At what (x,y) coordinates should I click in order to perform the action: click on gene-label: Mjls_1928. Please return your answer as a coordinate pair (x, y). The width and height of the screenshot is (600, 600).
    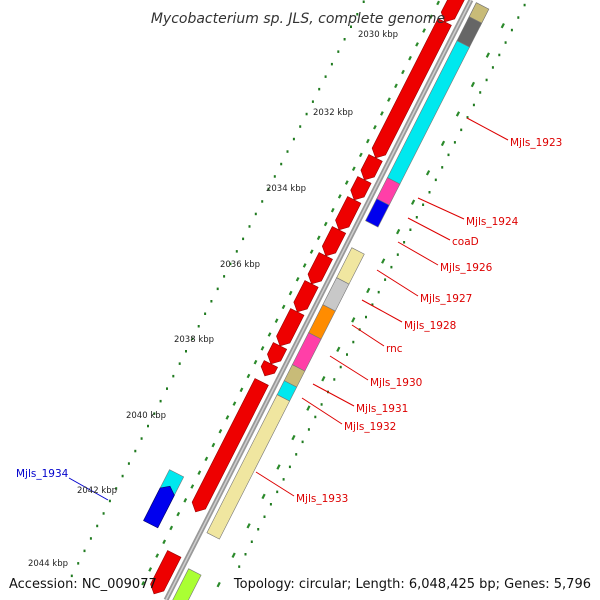
    Looking at the image, I should click on (430, 326).